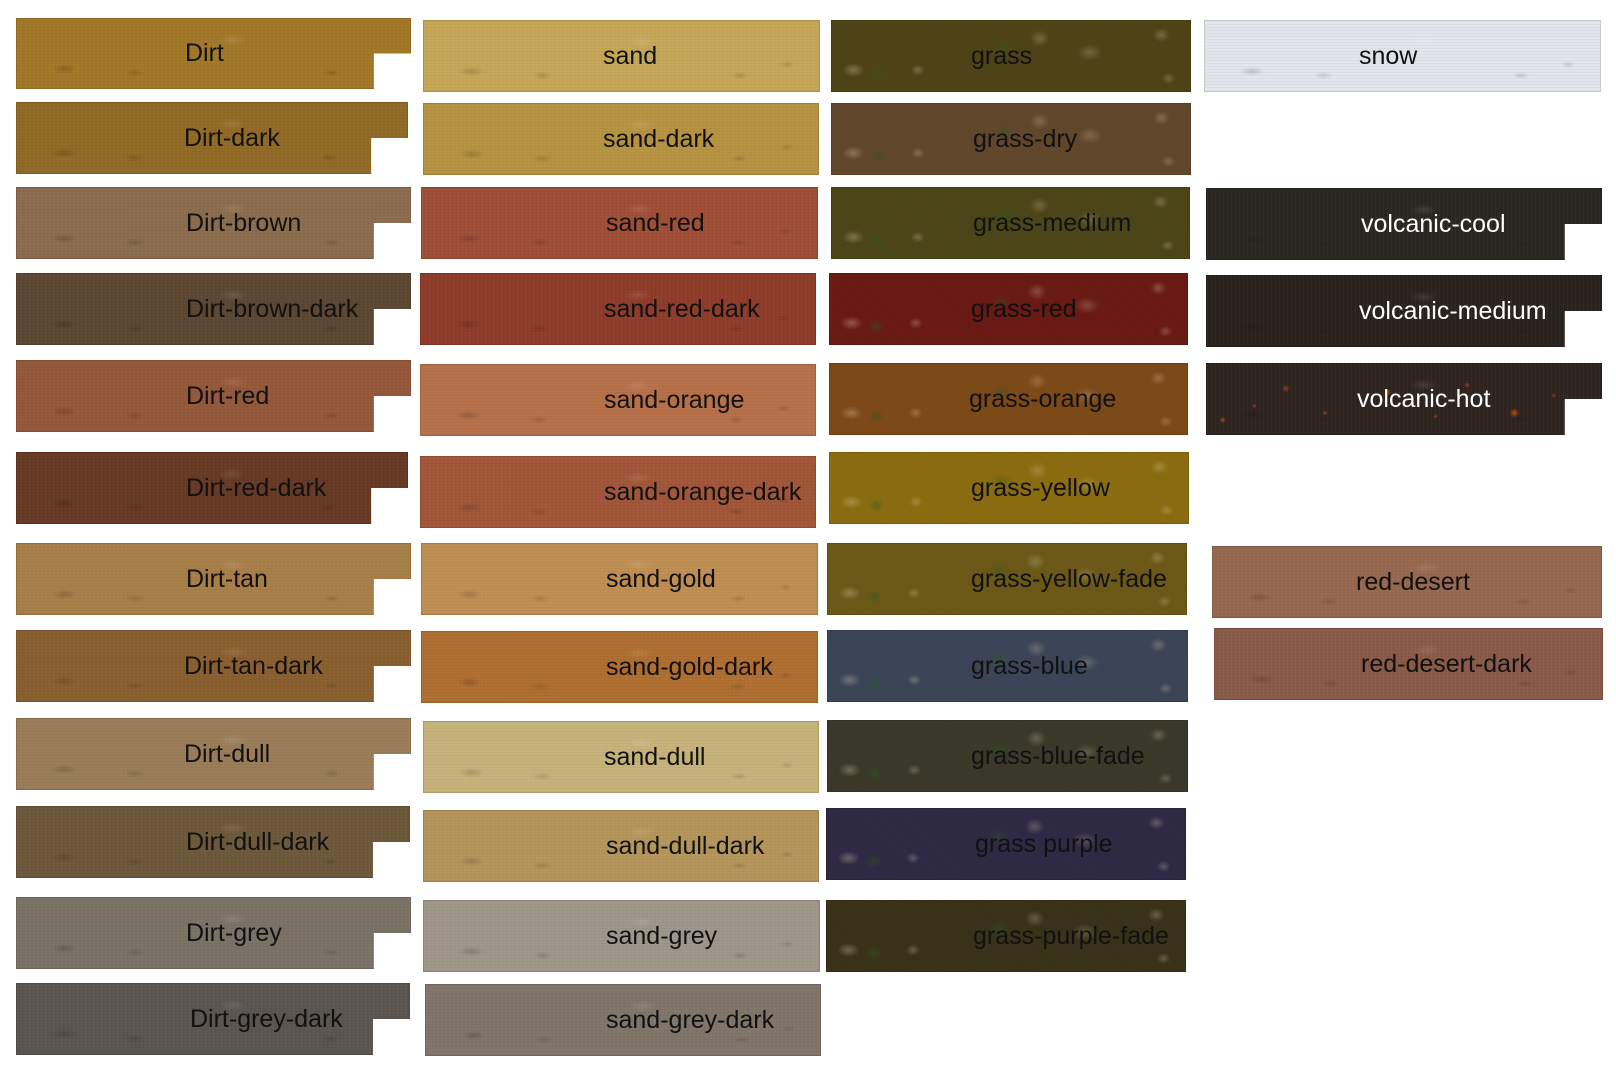 This screenshot has height=1080, width=1616. Describe the element at coordinates (1040, 487) in the screenshot. I see `tile-label: grass-yellow` at that location.